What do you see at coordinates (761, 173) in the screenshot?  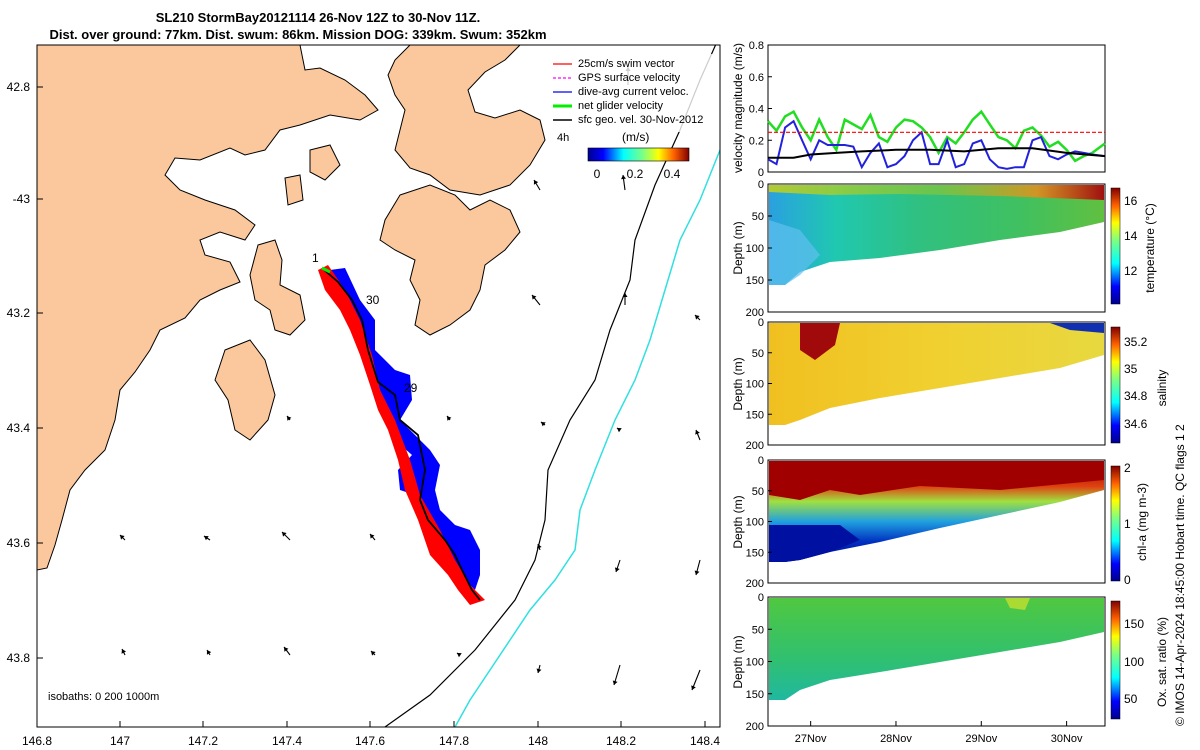 I see `velocity-y-tick-label: 0` at bounding box center [761, 173].